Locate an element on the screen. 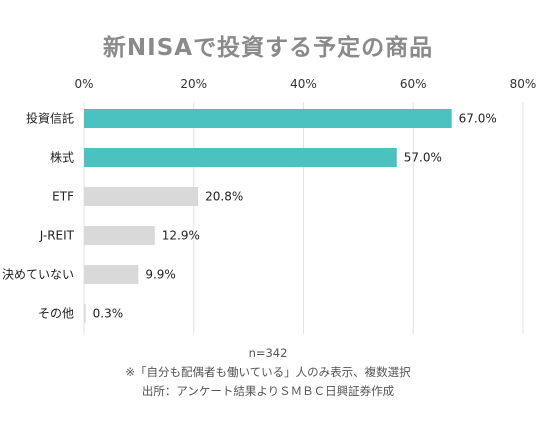  data-label: 12.9% is located at coordinates (181, 236).